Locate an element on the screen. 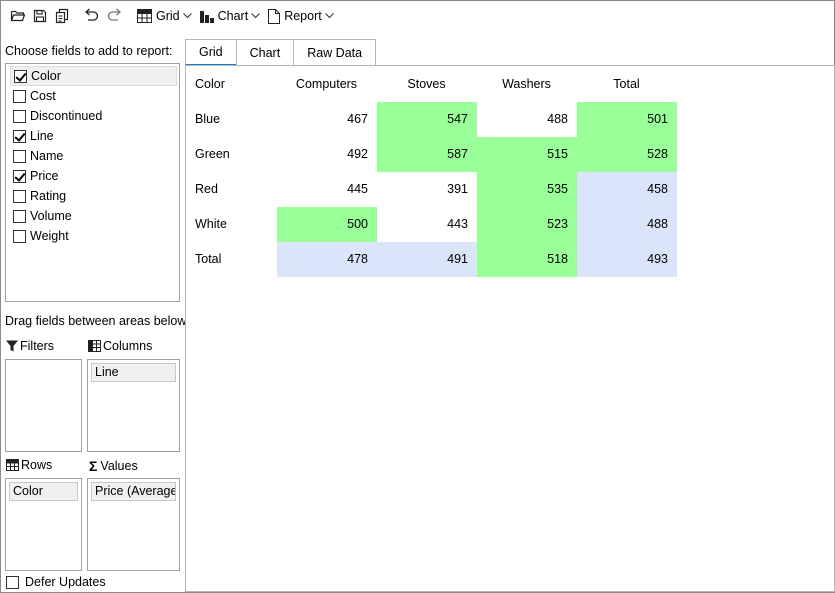 This screenshot has width=835, height=593. columns-chip-line: Line is located at coordinates (133, 372).